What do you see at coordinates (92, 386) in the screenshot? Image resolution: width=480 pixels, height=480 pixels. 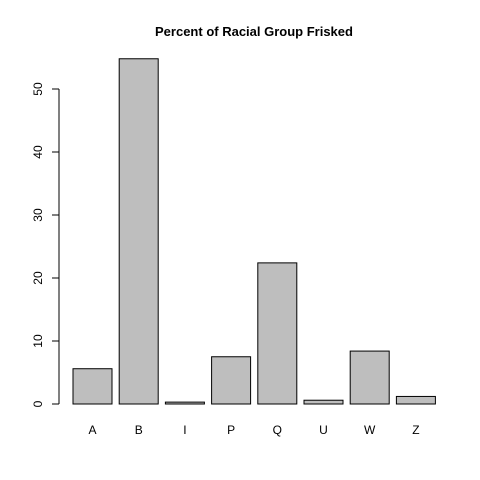 I see `bar-A` at bounding box center [92, 386].